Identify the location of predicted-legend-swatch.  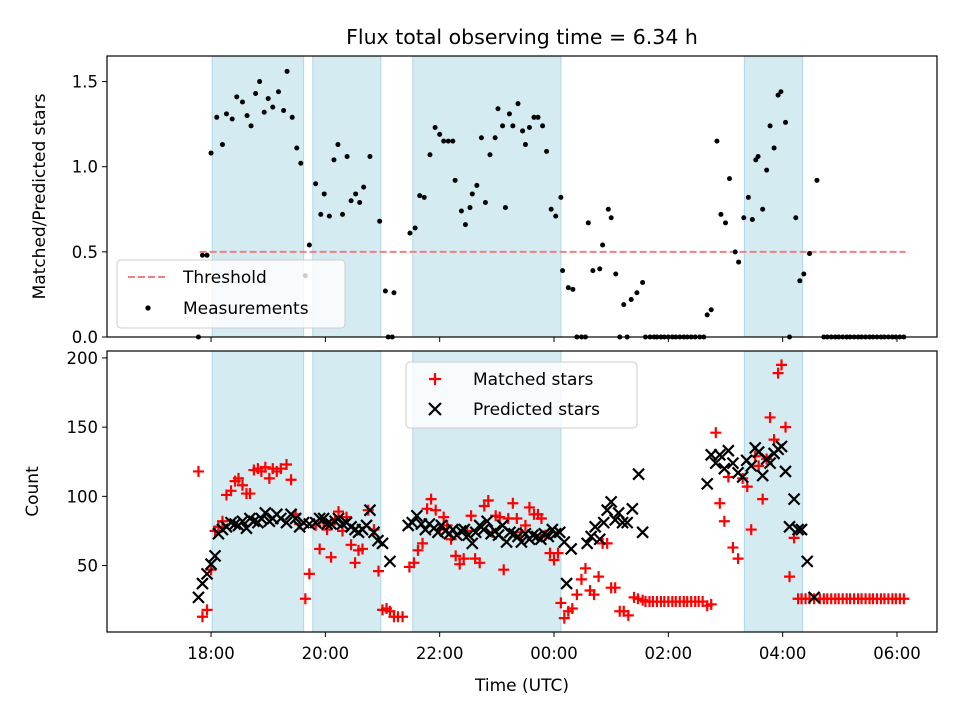
(435, 409).